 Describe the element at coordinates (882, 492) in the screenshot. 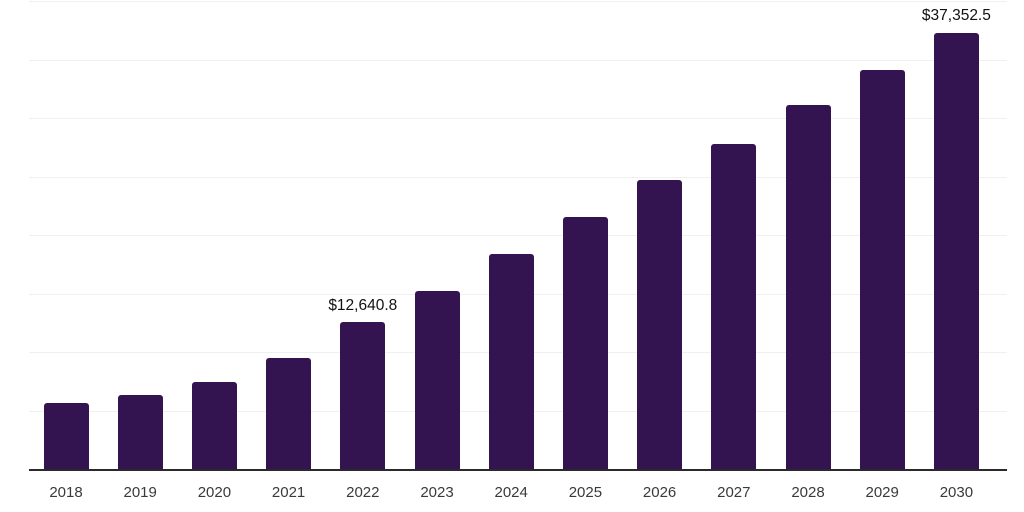

I see `x-tick-2029: 2029` at that location.